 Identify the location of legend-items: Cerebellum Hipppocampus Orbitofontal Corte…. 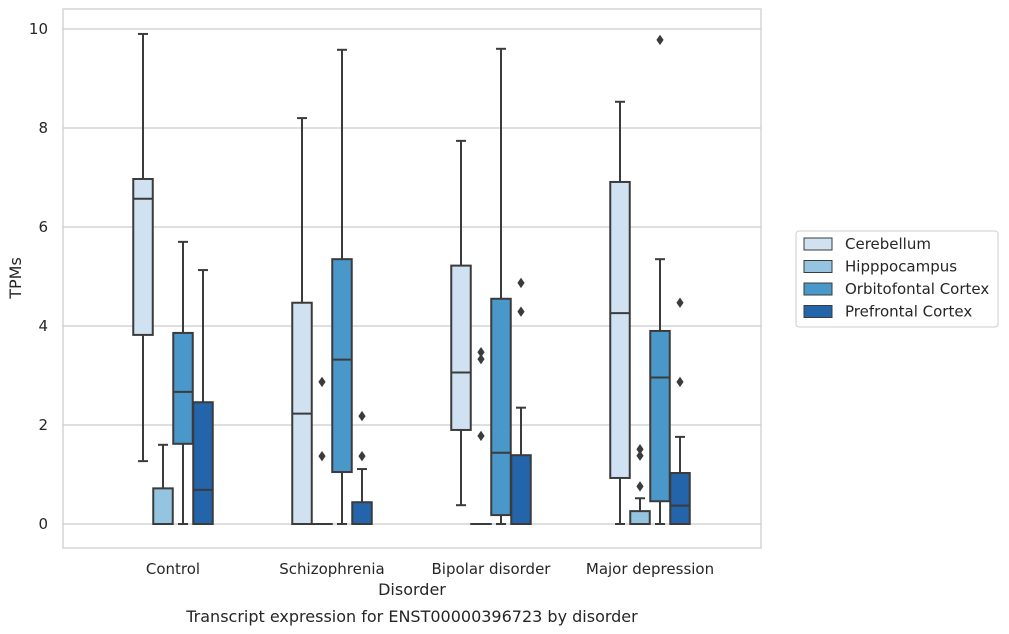
(896, 278).